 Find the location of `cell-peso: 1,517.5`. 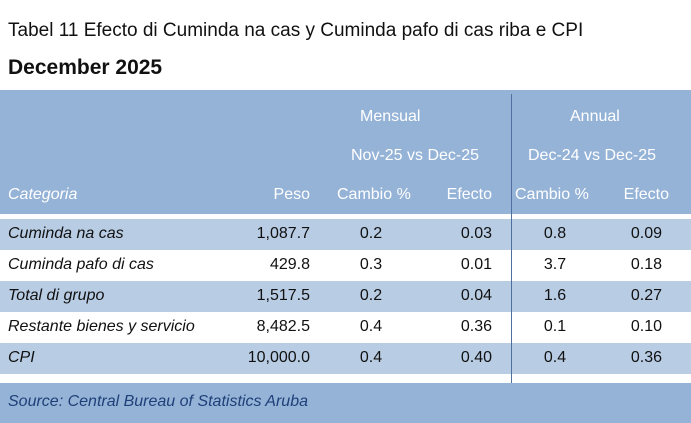

cell-peso: 1,517.5 is located at coordinates (283, 295).